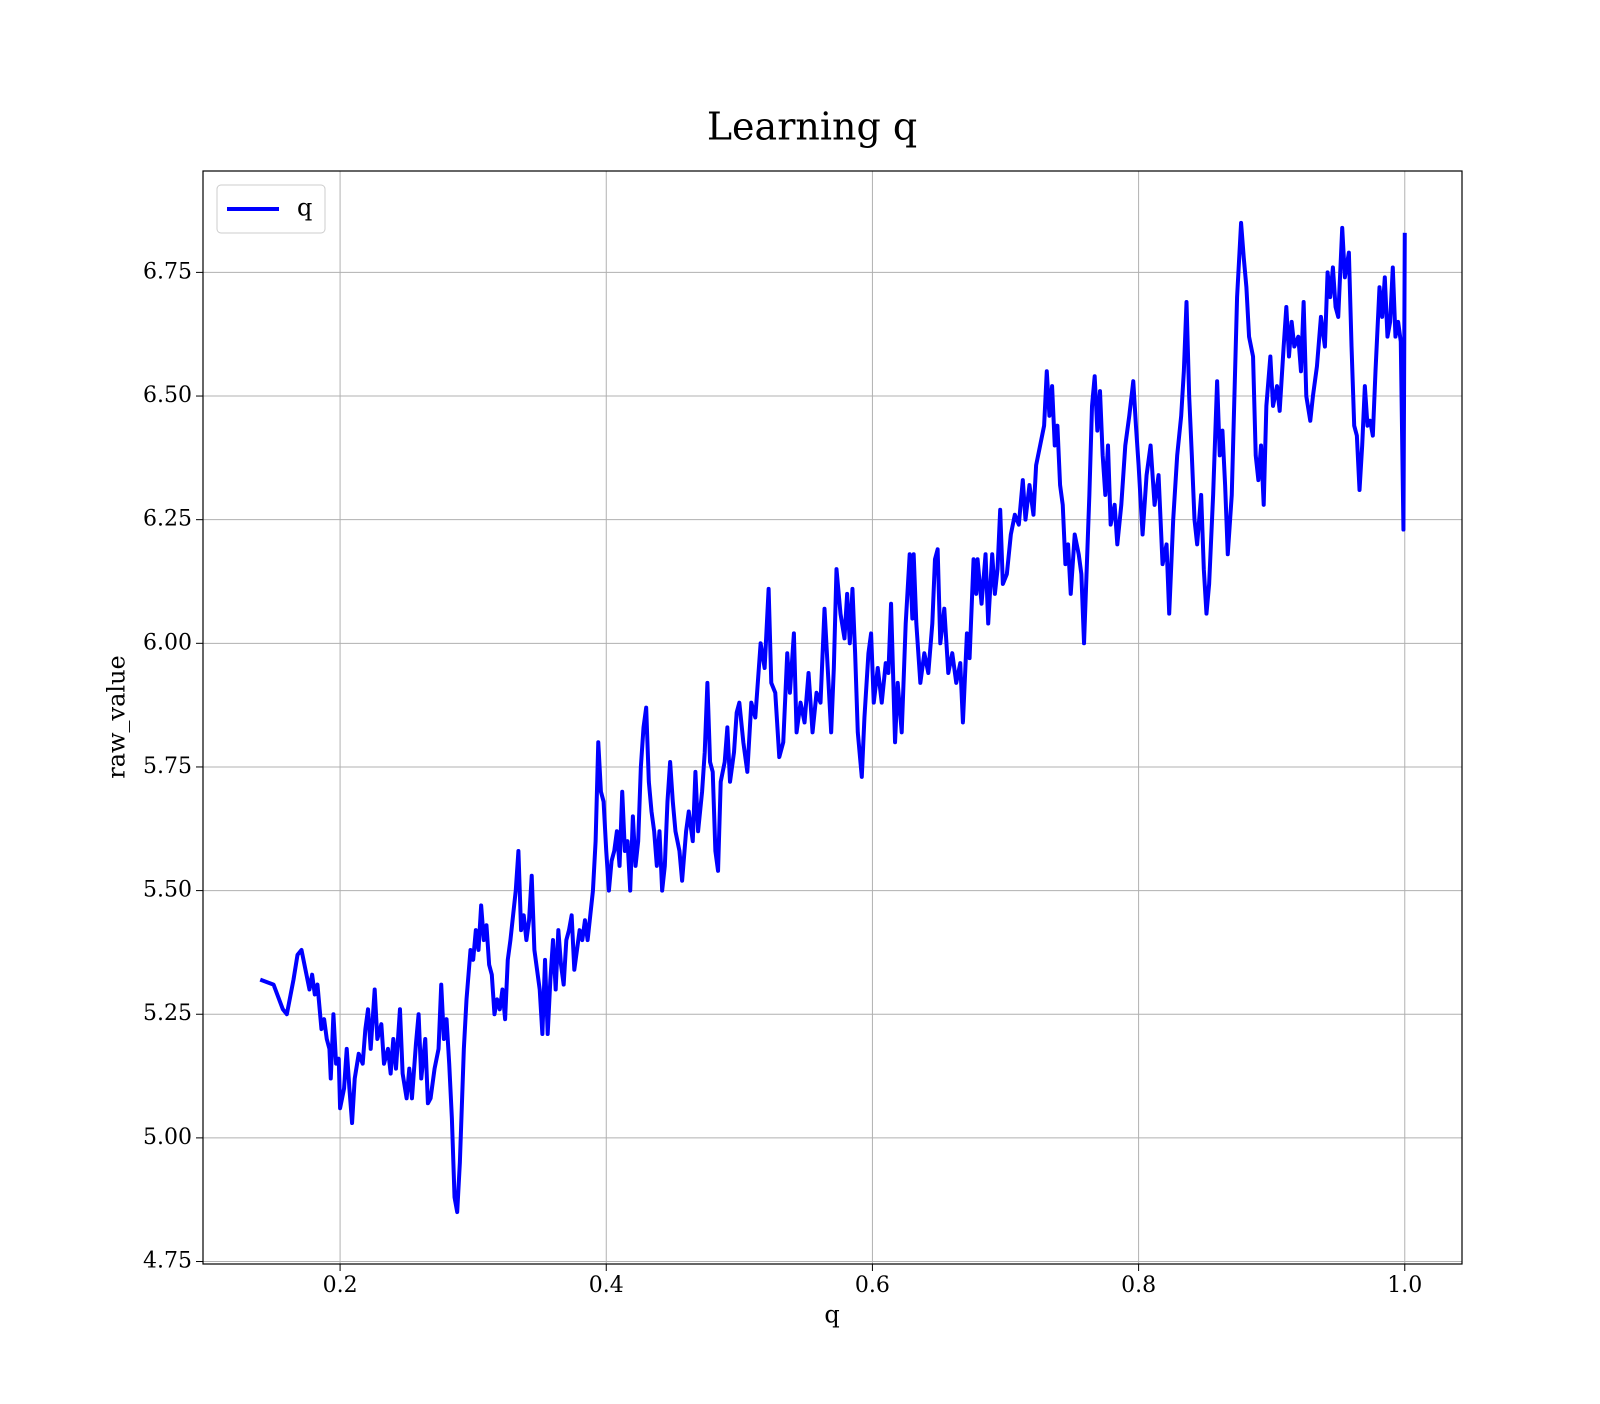 This screenshot has height=1404, width=1600. I want to click on x-tick-label: 0.6, so click(872, 1285).